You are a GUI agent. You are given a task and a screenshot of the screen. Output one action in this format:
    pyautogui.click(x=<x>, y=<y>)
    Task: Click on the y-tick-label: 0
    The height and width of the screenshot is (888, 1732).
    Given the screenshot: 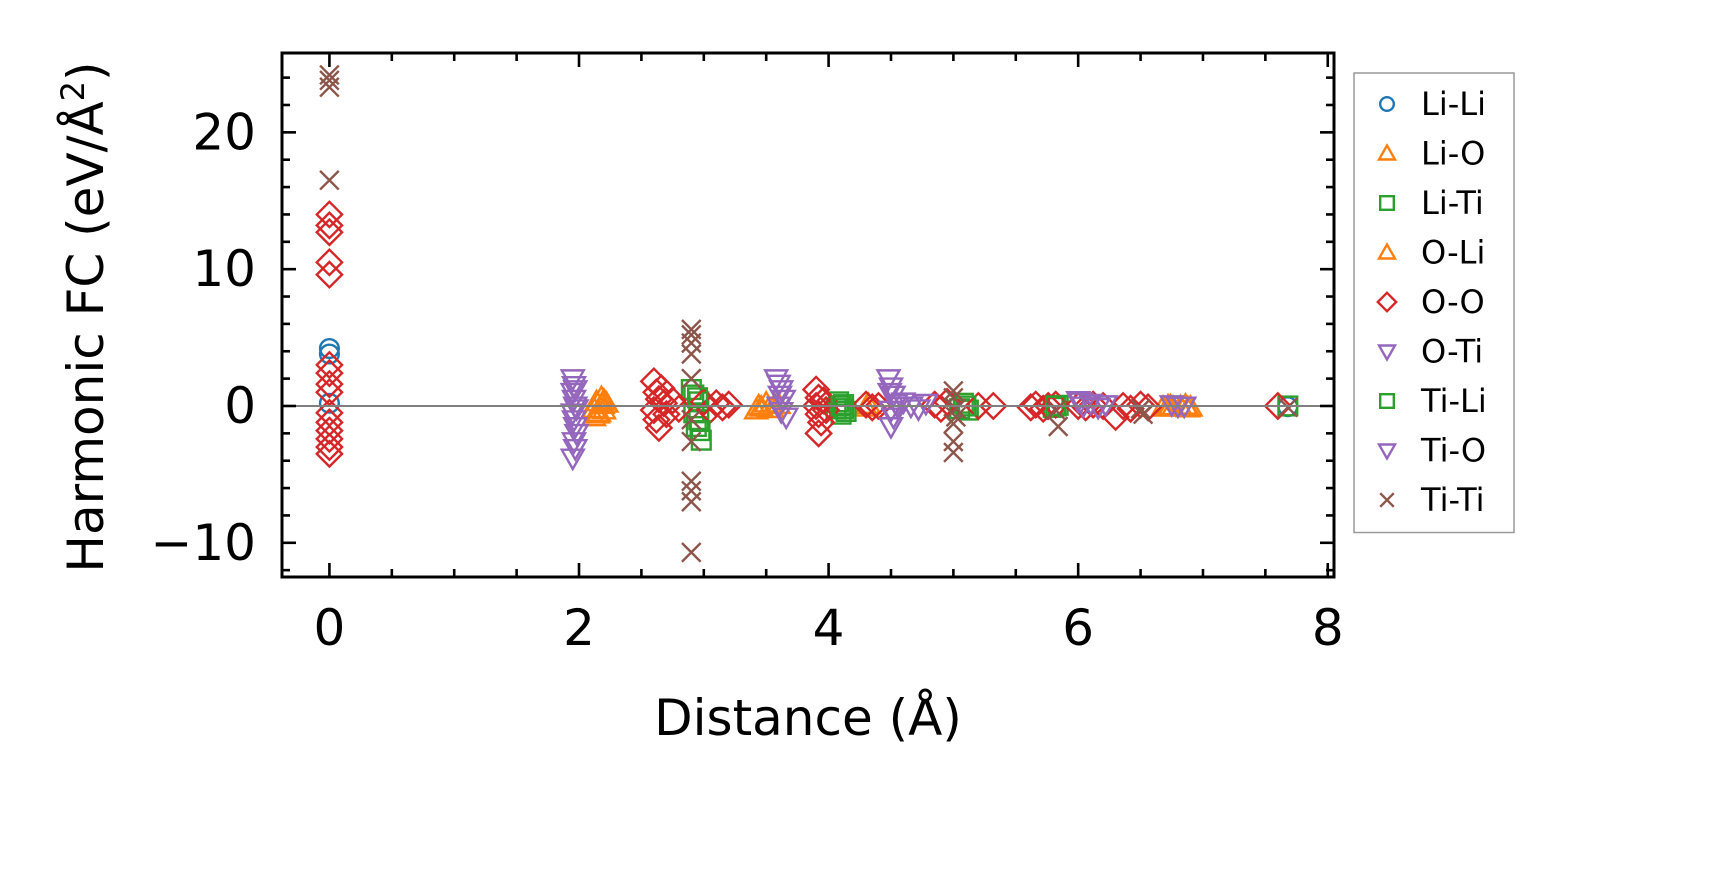 What is the action you would take?
    pyautogui.click(x=240, y=406)
    